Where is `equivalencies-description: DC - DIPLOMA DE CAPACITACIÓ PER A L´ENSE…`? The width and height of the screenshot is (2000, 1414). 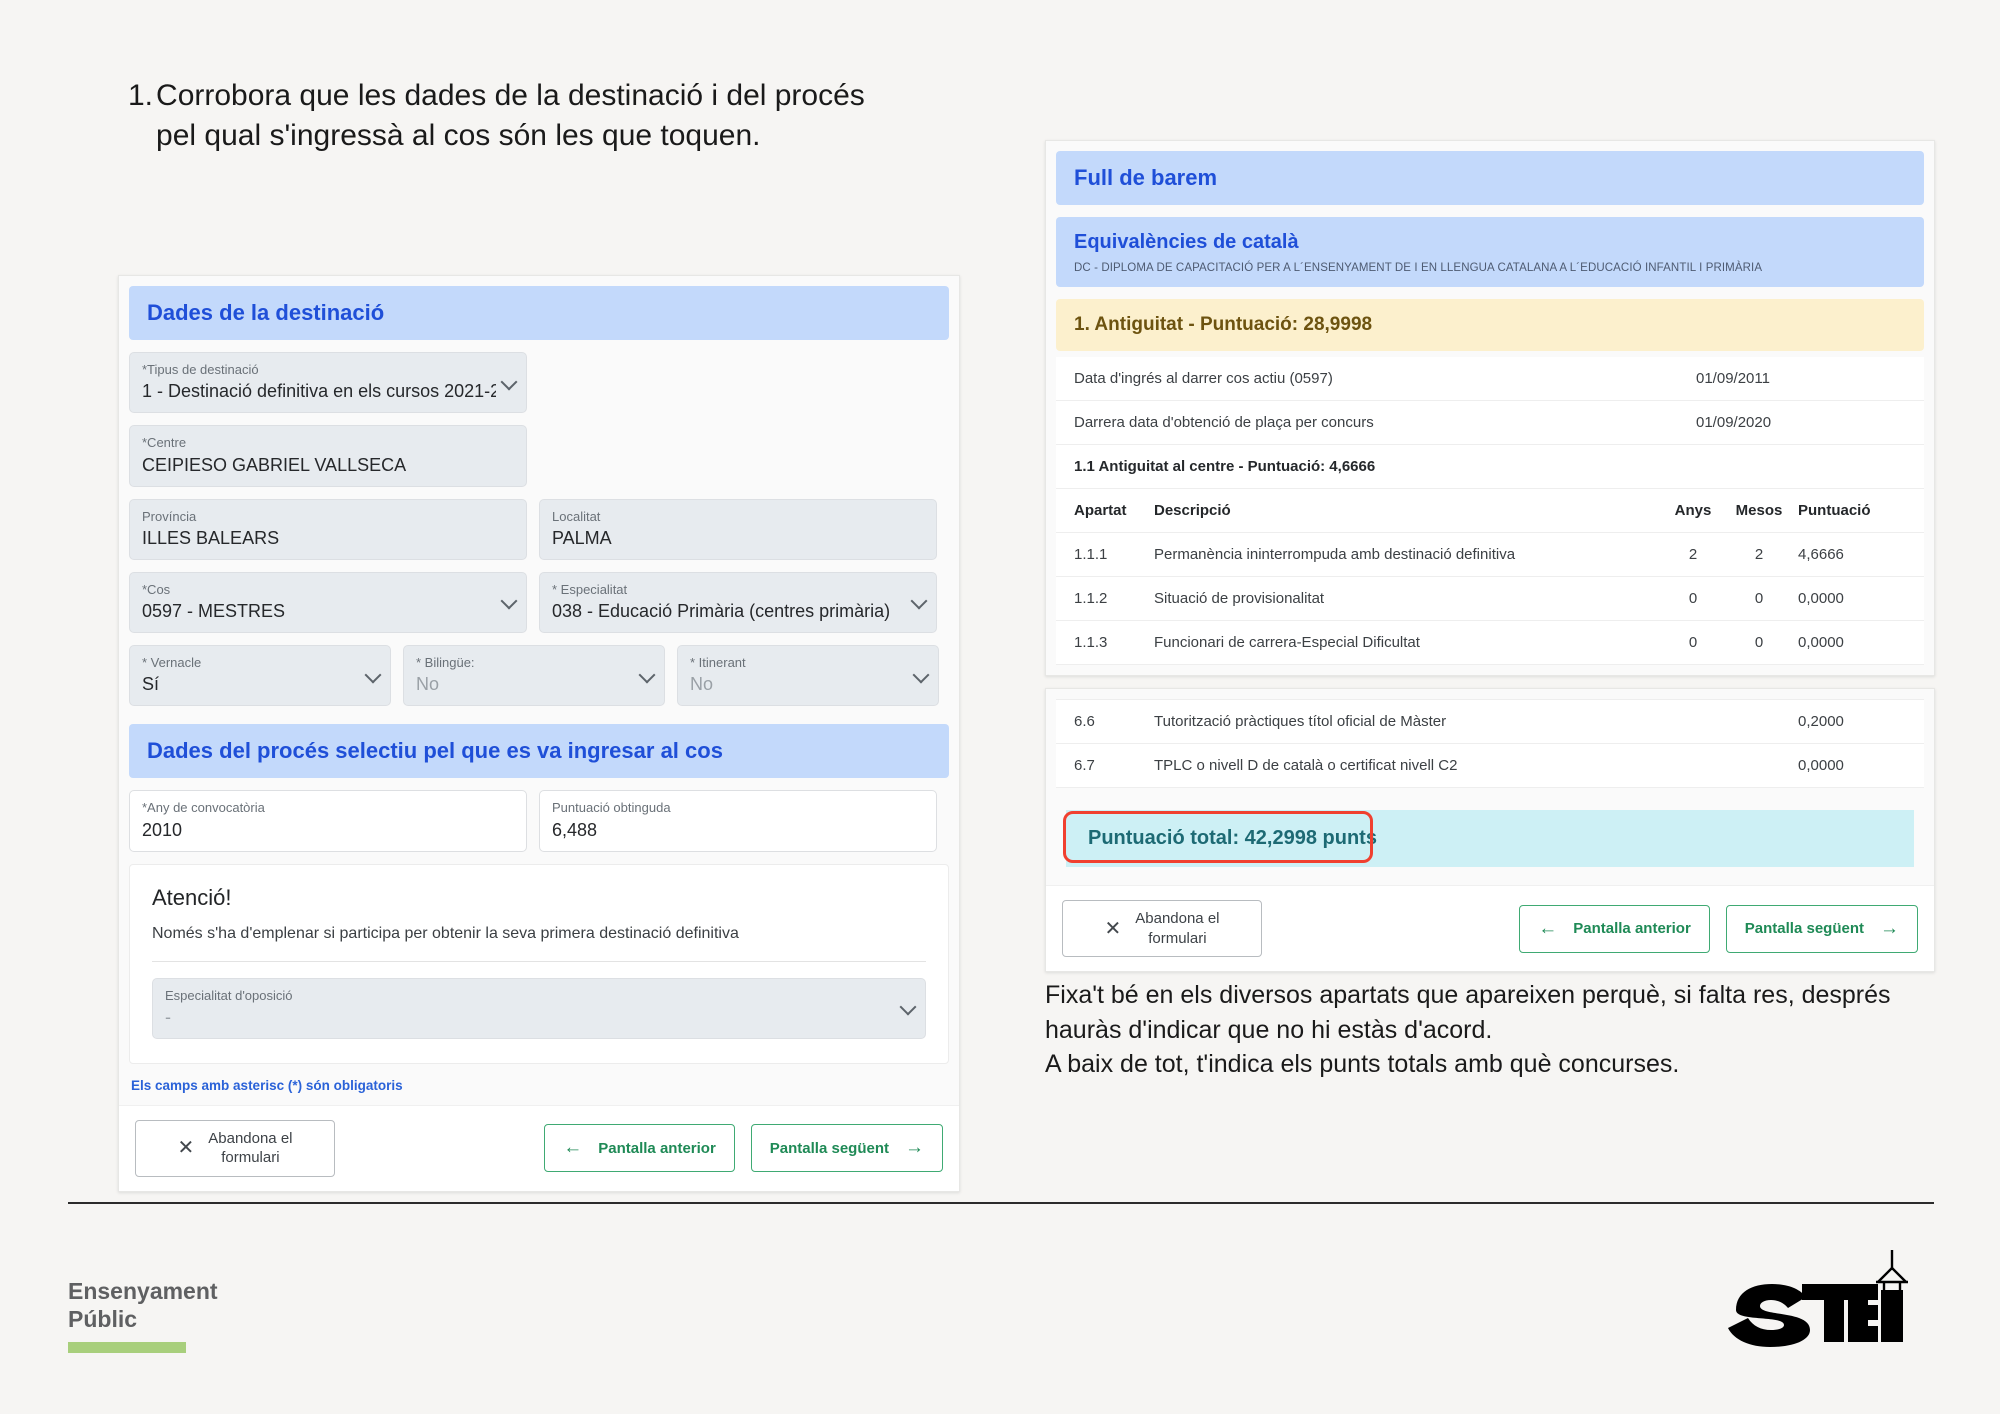 equivalencies-description: DC - DIPLOMA DE CAPACITACIÓ PER A L´ENSE… is located at coordinates (1418, 268).